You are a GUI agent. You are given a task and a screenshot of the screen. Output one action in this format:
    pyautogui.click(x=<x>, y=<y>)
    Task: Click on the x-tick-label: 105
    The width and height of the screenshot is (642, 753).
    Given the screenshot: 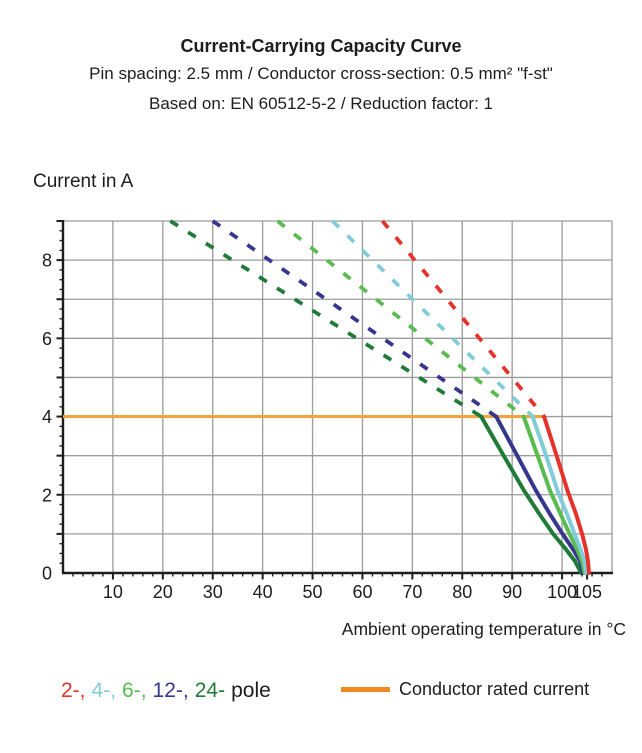 What is the action you would take?
    pyautogui.click(x=587, y=592)
    